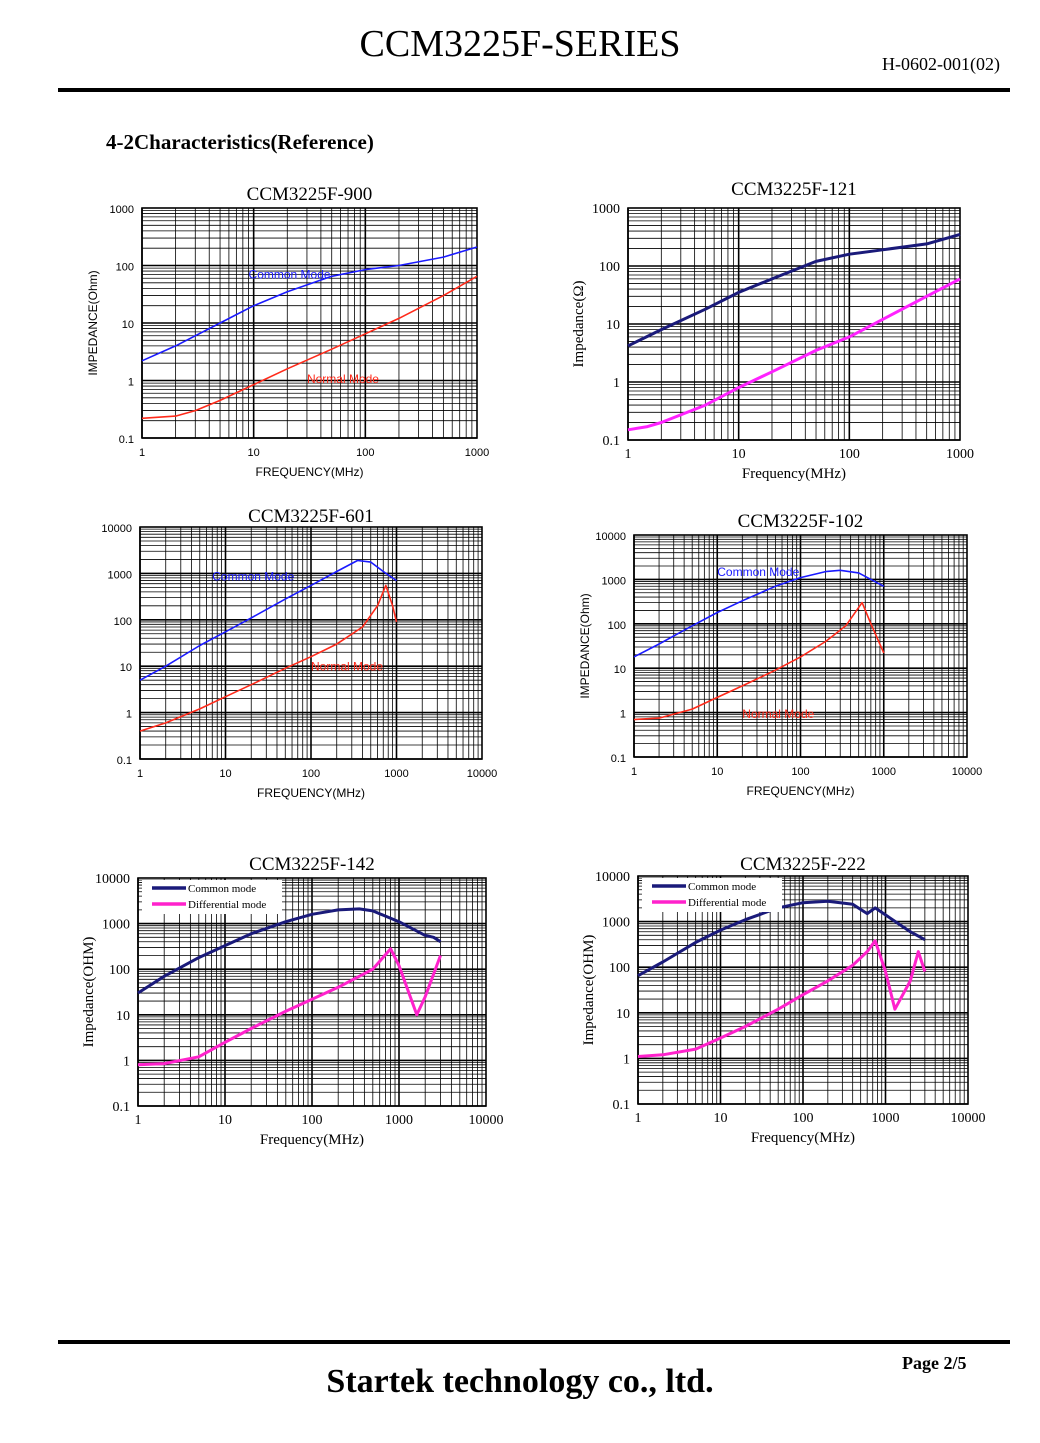 The width and height of the screenshot is (1040, 1443). I want to click on y-axis-label: Impedance(Ω), so click(579, 324).